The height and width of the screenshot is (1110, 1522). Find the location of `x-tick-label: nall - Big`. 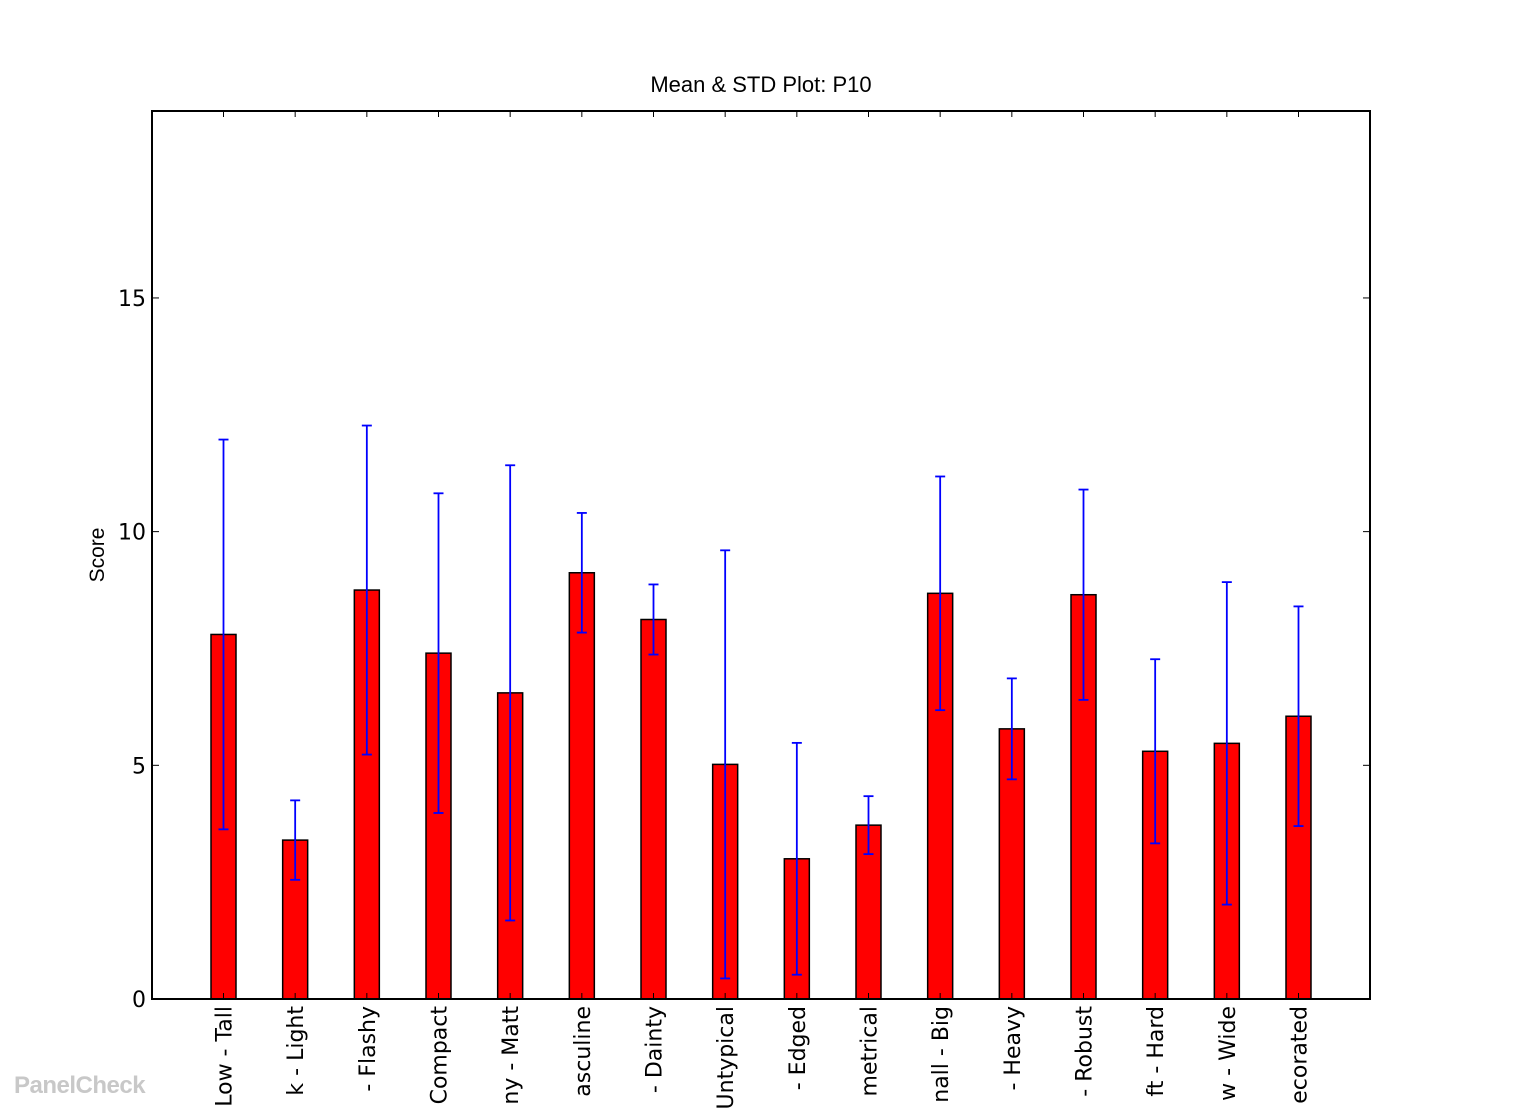

x-tick-label: nall - Big is located at coordinates (941, 1054).